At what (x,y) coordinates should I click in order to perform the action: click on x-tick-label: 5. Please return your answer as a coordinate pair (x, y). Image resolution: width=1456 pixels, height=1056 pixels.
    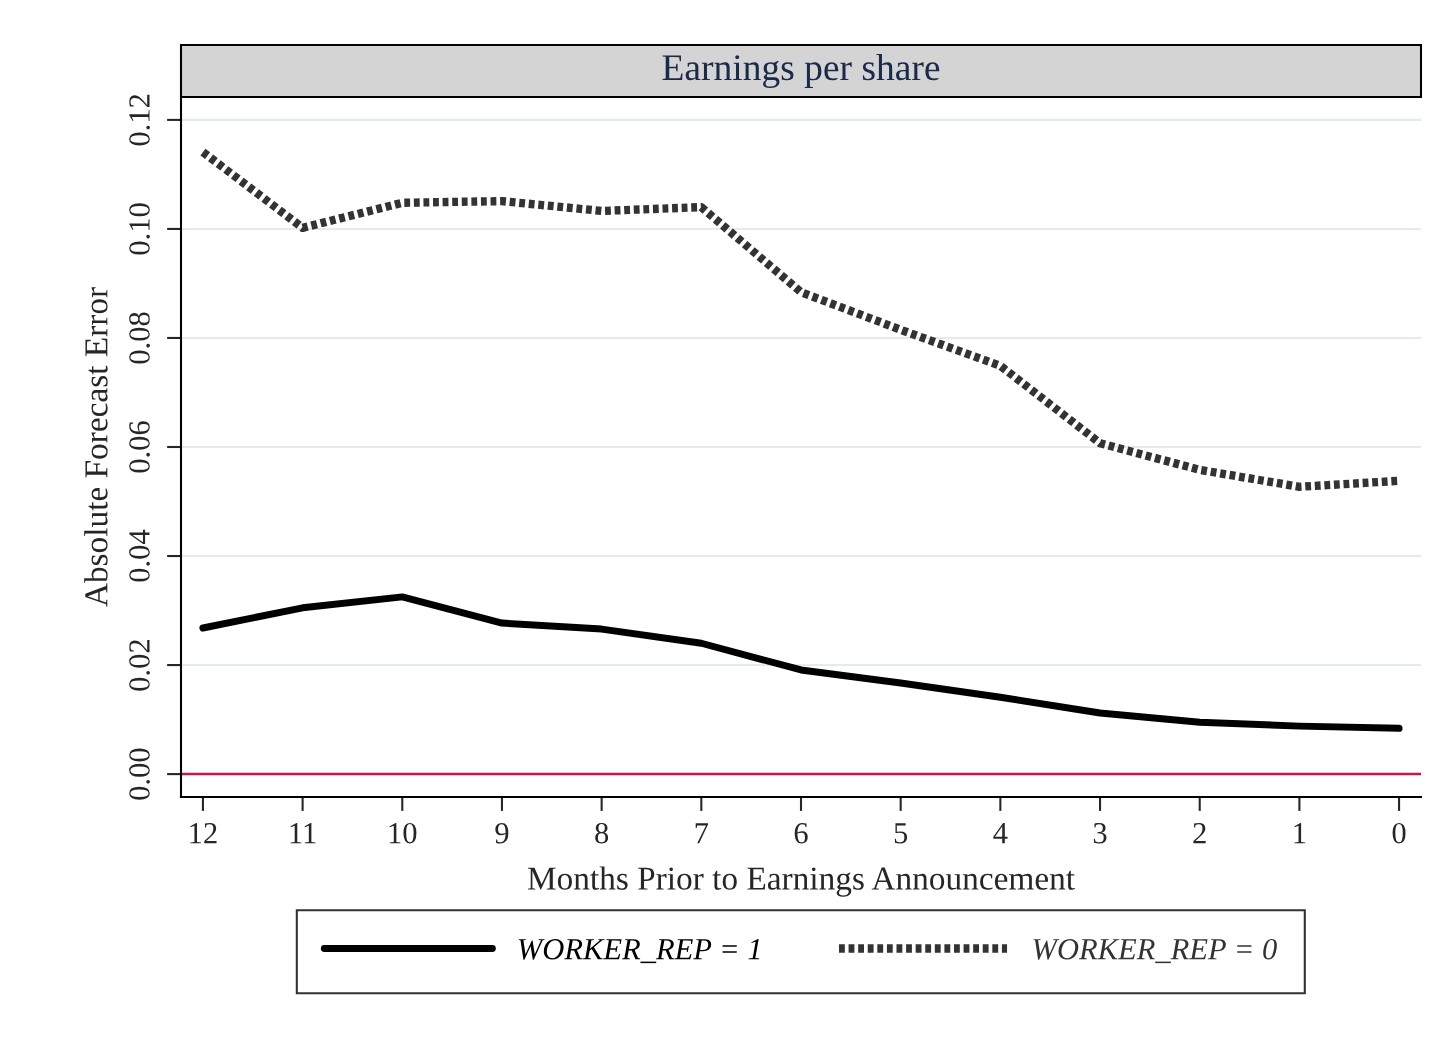
    Looking at the image, I should click on (901, 833).